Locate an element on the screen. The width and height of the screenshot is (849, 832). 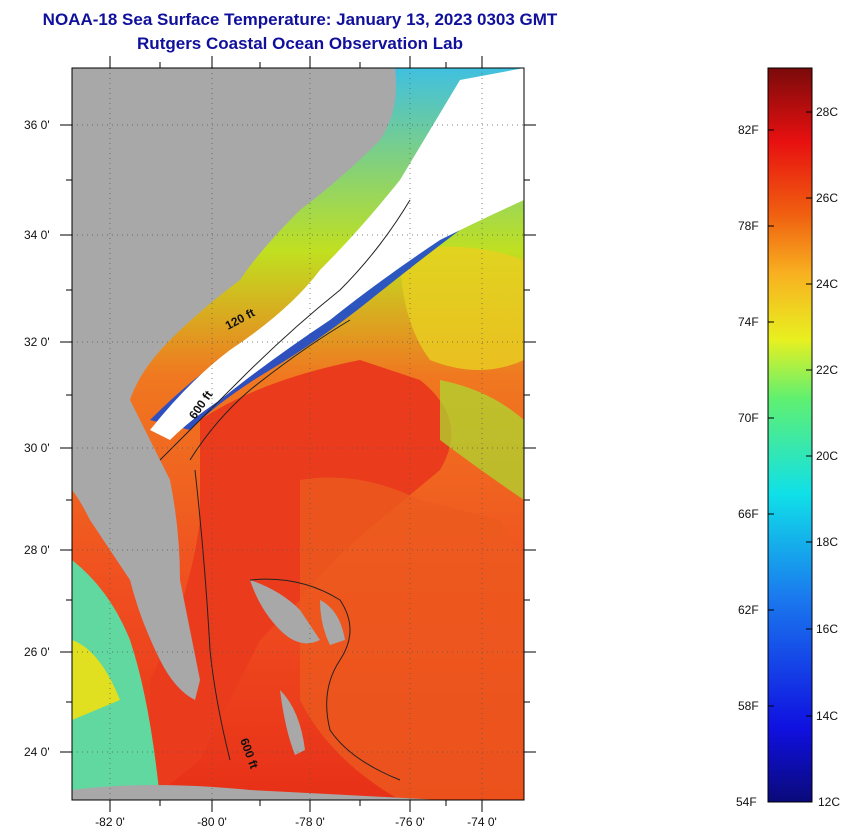
colorbar-label-18c: 18C is located at coordinates (827, 542).